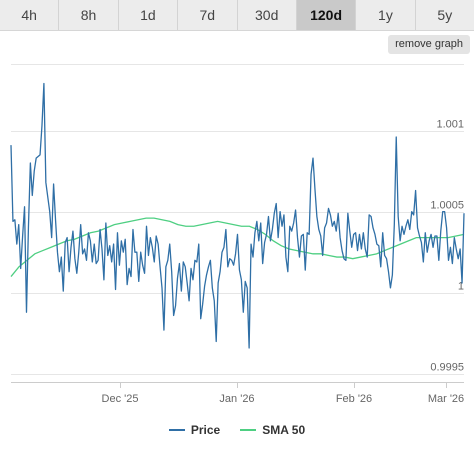 The height and width of the screenshot is (455, 474). What do you see at coordinates (447, 206) in the screenshot?
I see `y-tick-label: 1.0005` at bounding box center [447, 206].